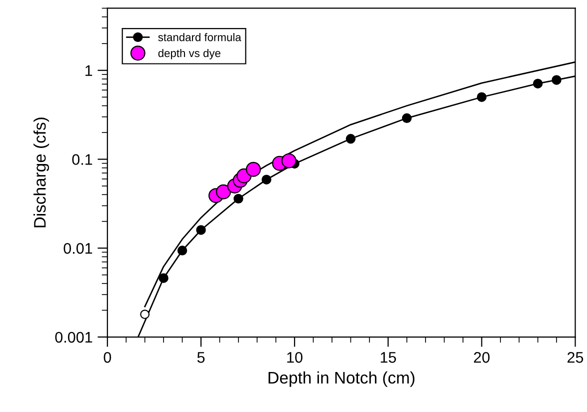 The image size is (587, 412). Describe the element at coordinates (78, 248) in the screenshot. I see `y-tick-label: 0.01` at that location.